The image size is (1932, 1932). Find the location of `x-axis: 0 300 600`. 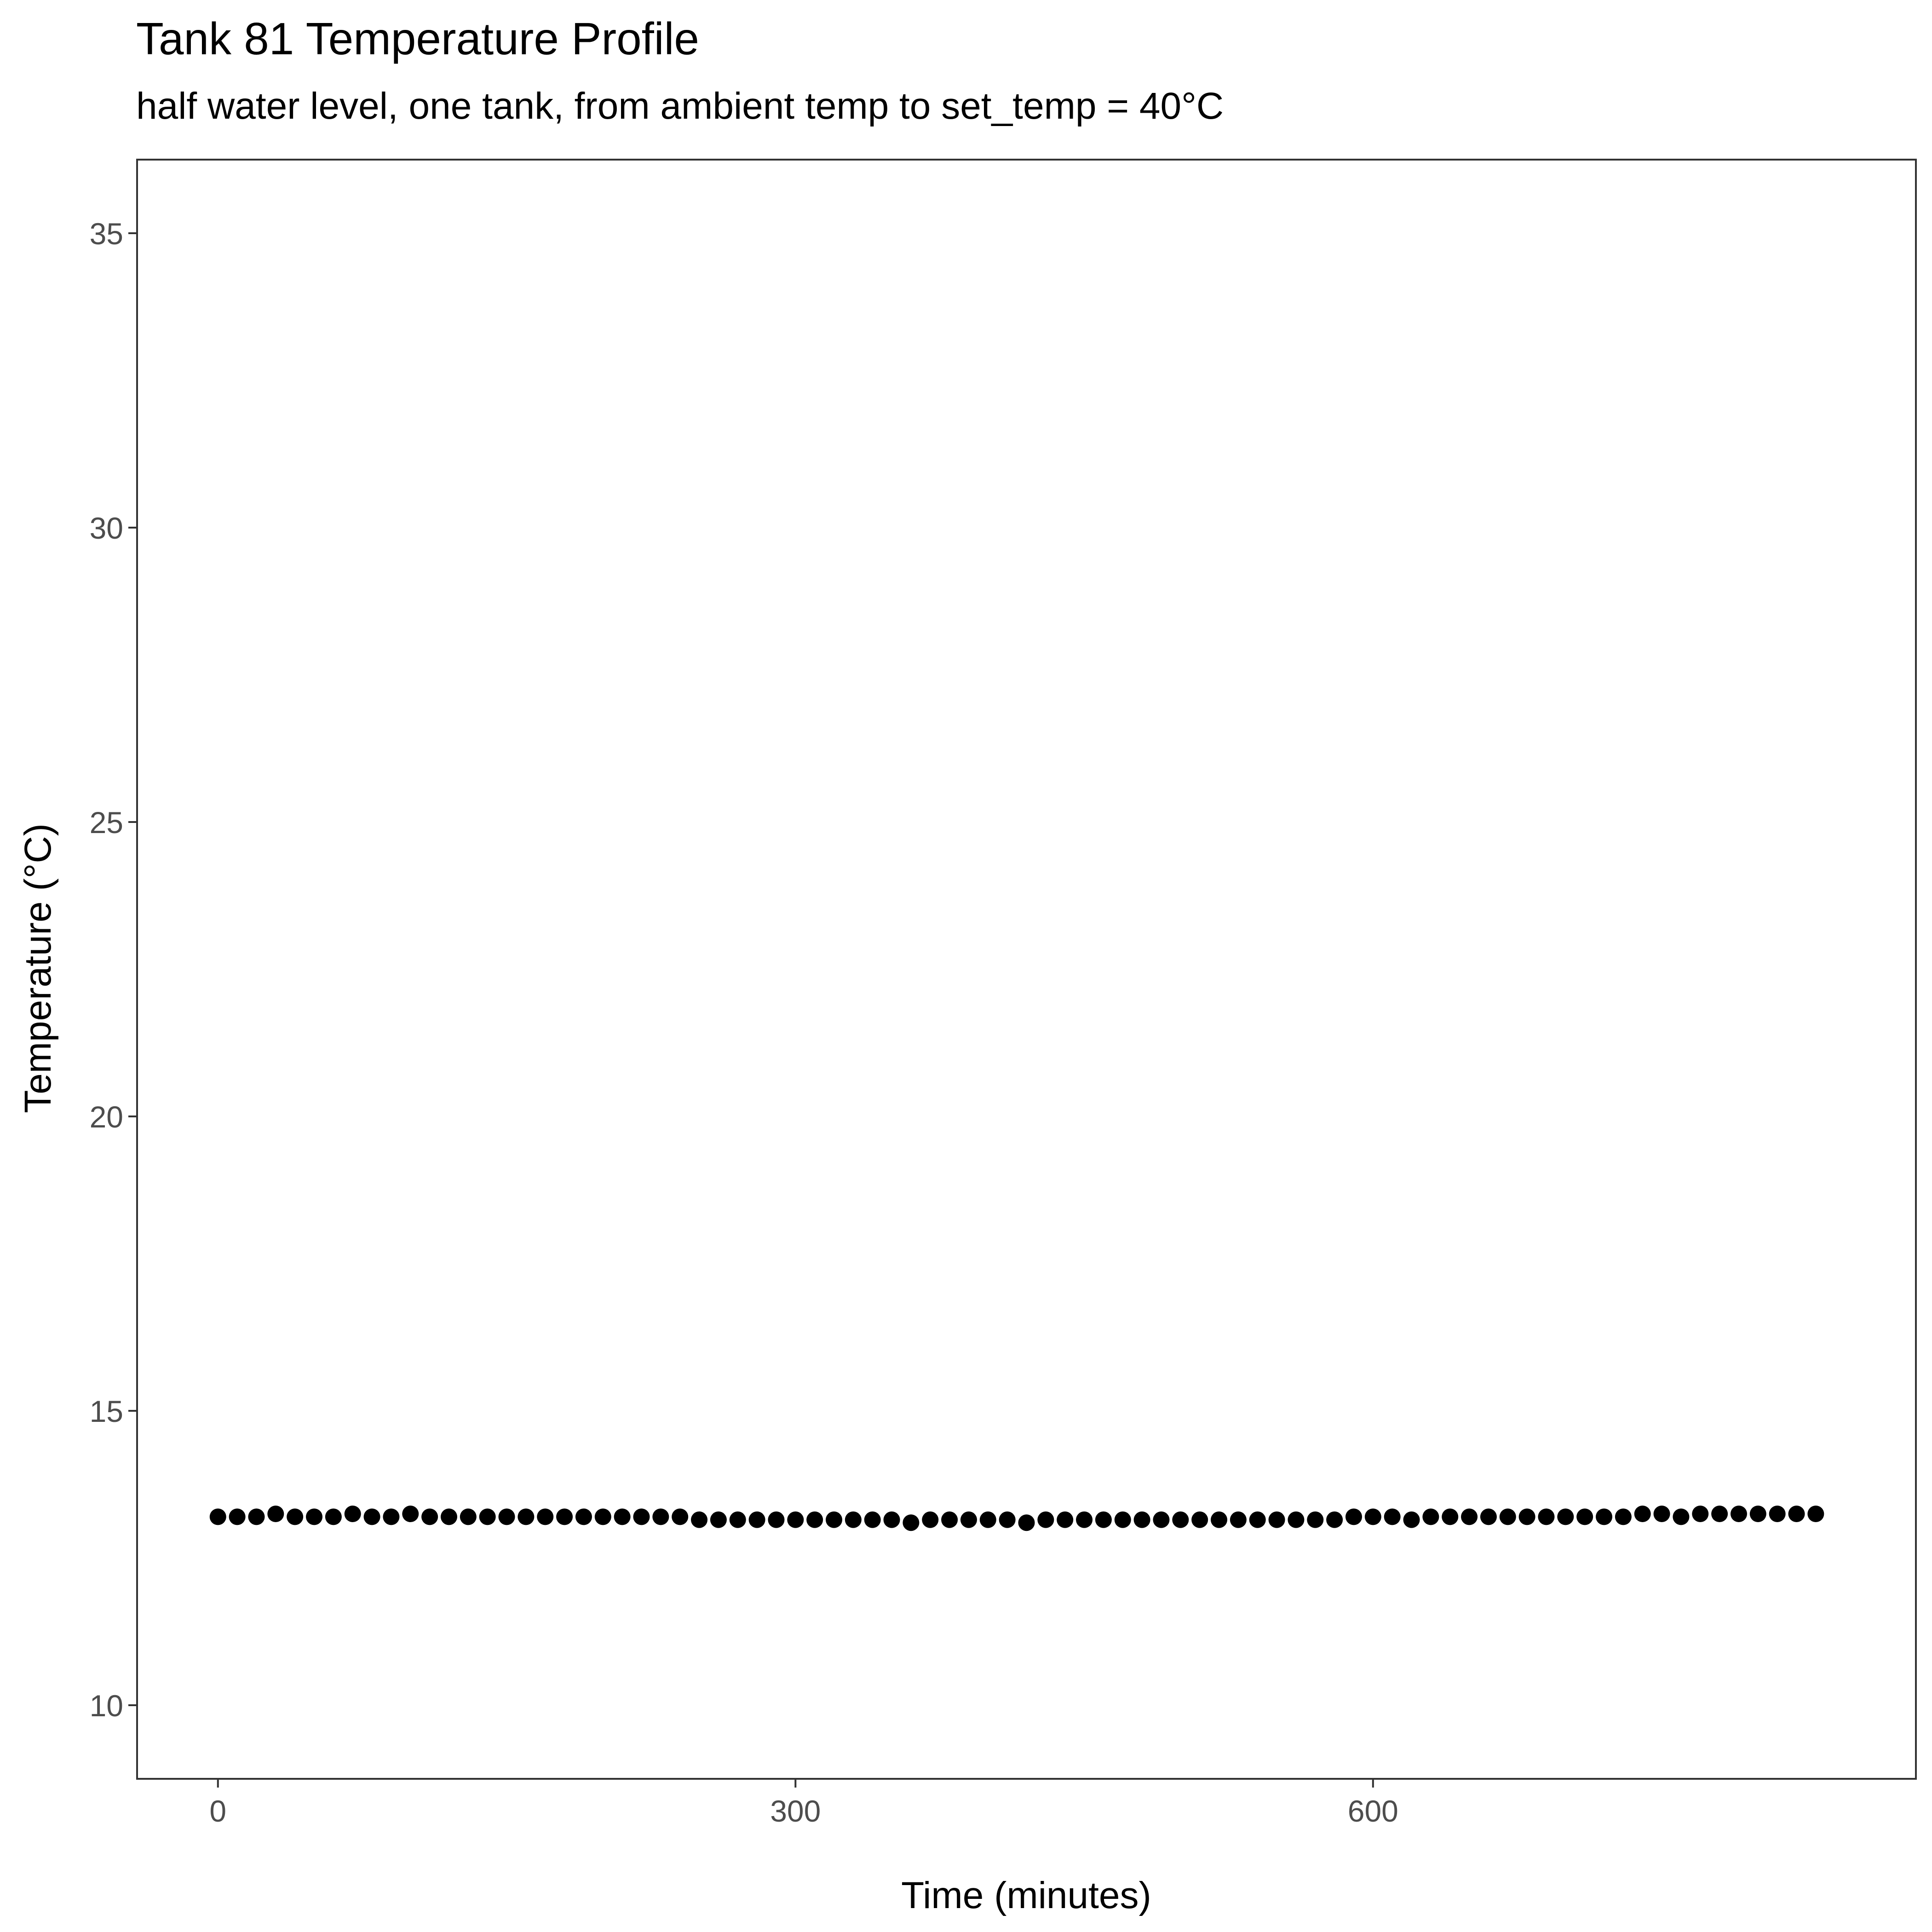

x-axis: 0 300 600 is located at coordinates (803, 1803).